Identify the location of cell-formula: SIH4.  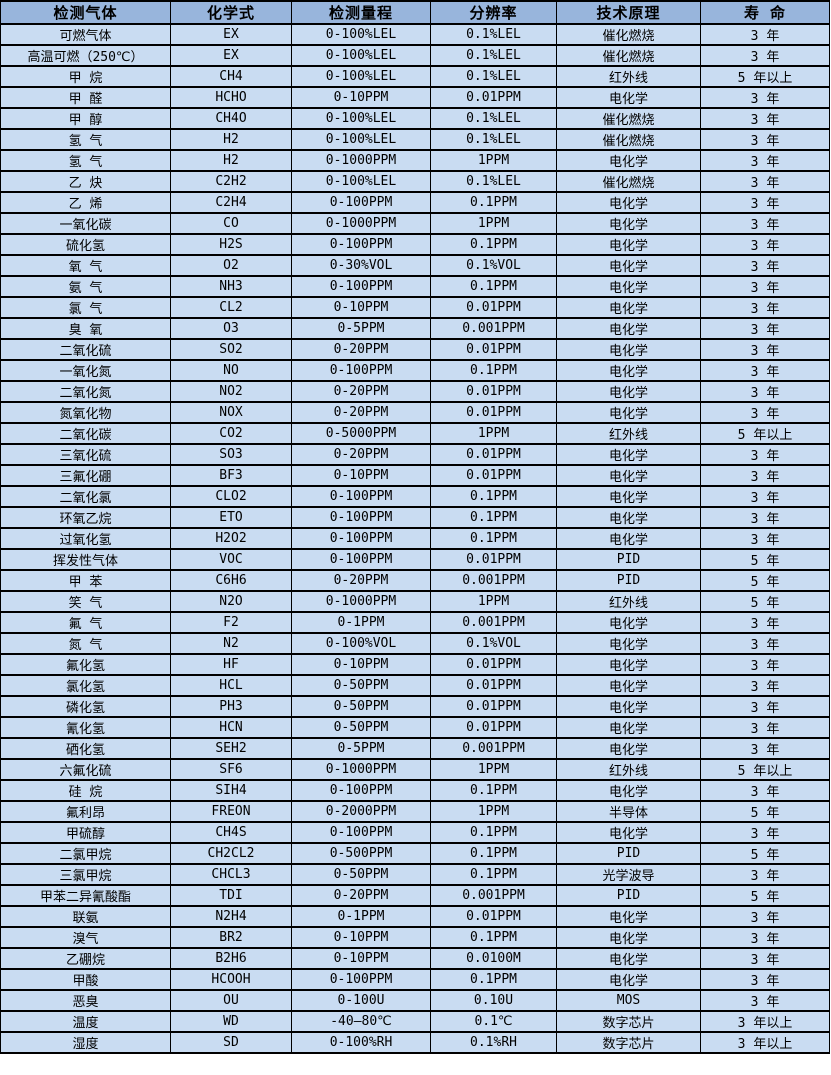
(231, 790).